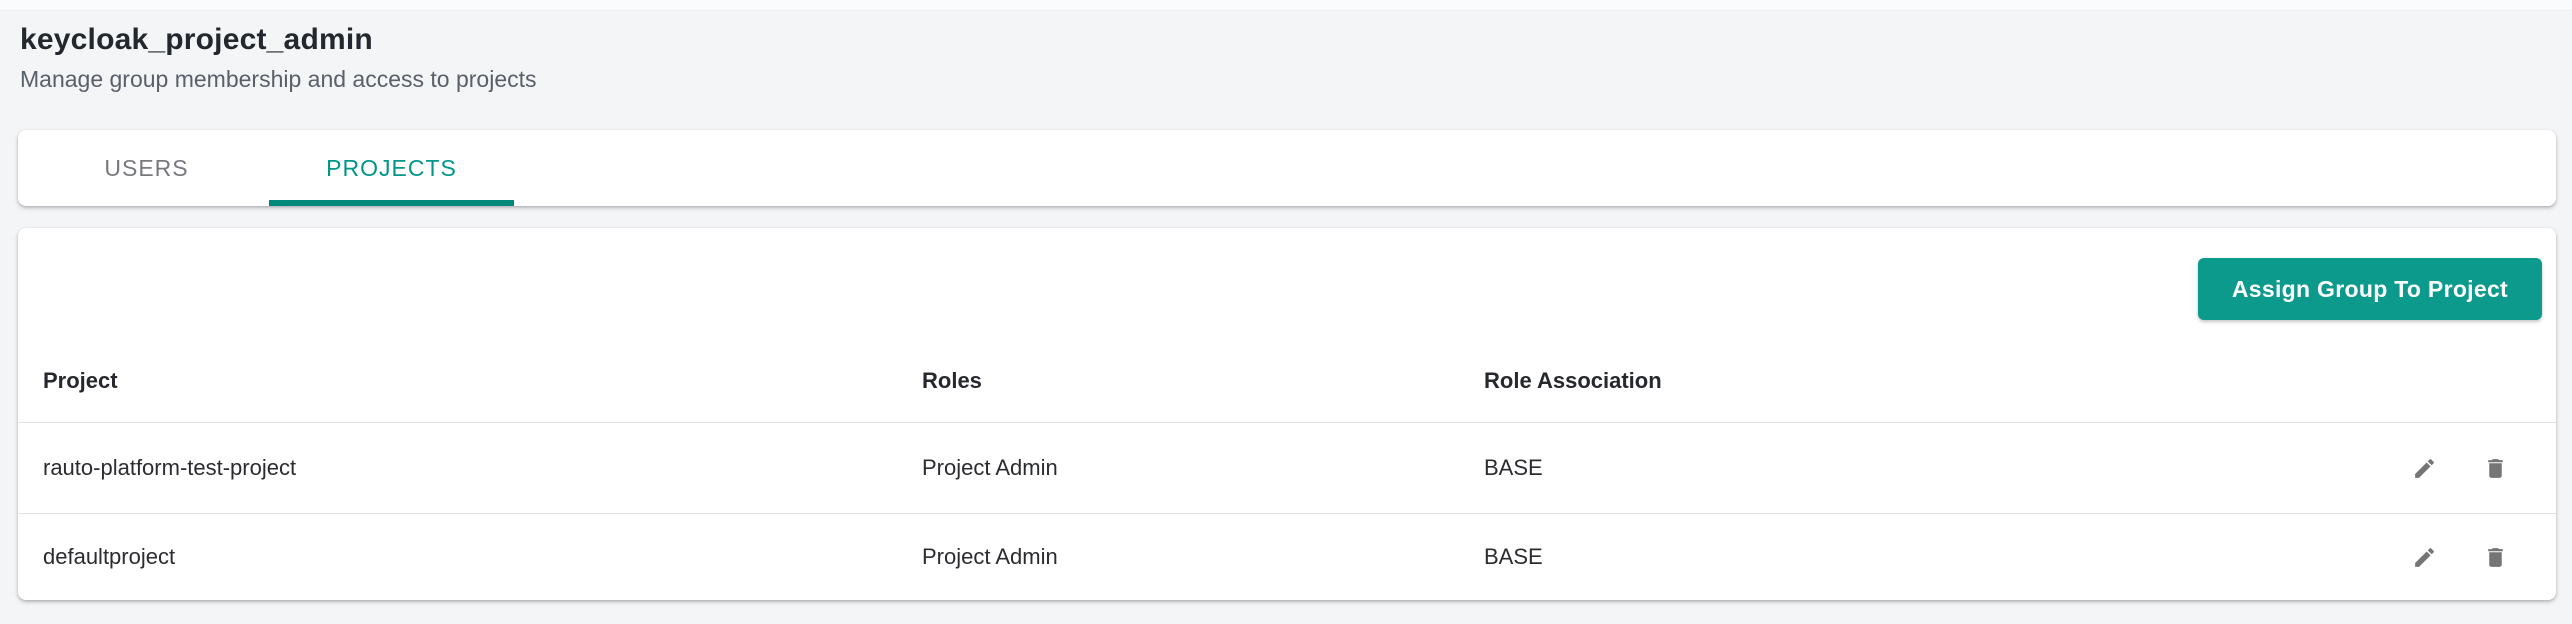  Describe the element at coordinates (170, 467) in the screenshot. I see `project-cell: rauto-platform-test-project` at that location.